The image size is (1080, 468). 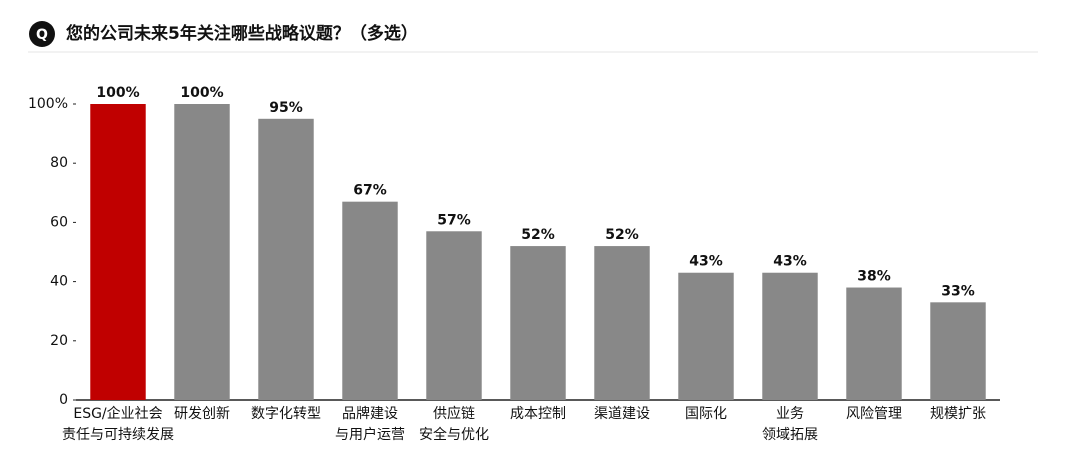 I want to click on chart-title: 您的公司未来5年关注哪些战略议题？（多选）, so click(x=242, y=33).